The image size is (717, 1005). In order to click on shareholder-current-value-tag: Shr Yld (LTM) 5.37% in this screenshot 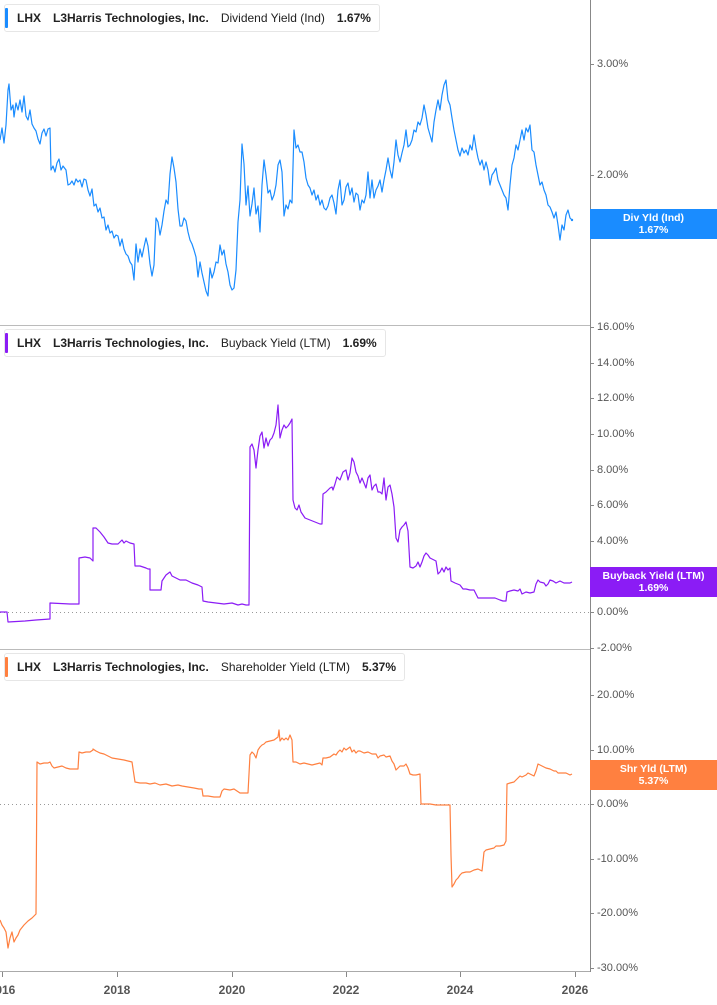, I will do `click(653, 775)`.